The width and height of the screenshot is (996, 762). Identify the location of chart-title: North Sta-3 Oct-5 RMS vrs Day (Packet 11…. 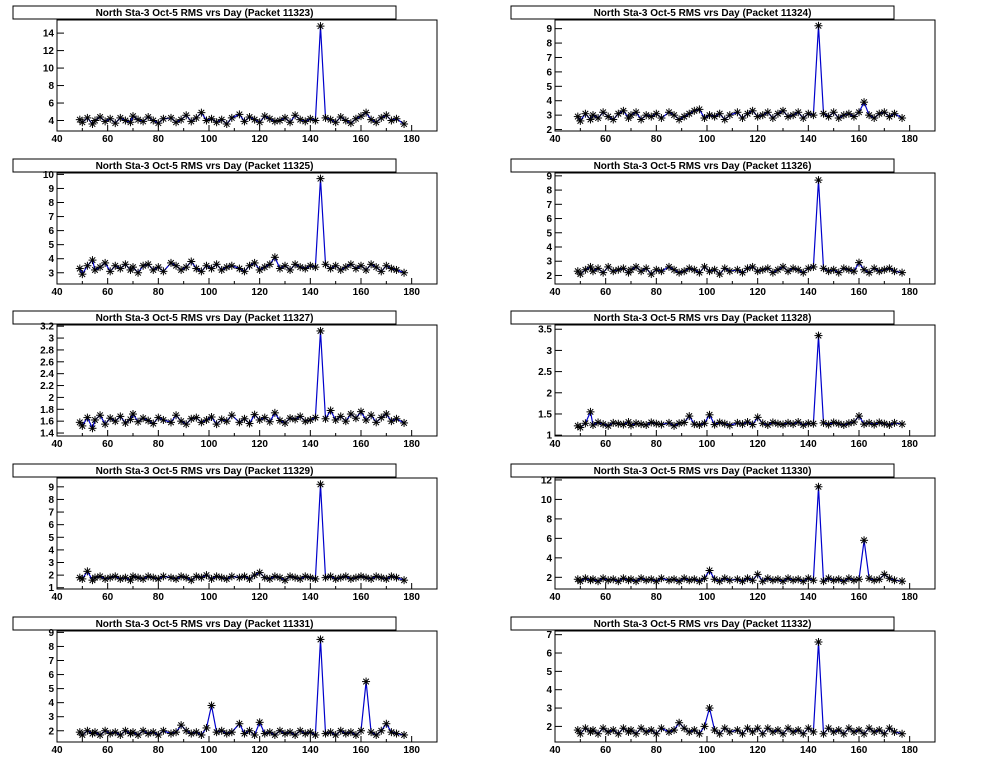
(205, 166).